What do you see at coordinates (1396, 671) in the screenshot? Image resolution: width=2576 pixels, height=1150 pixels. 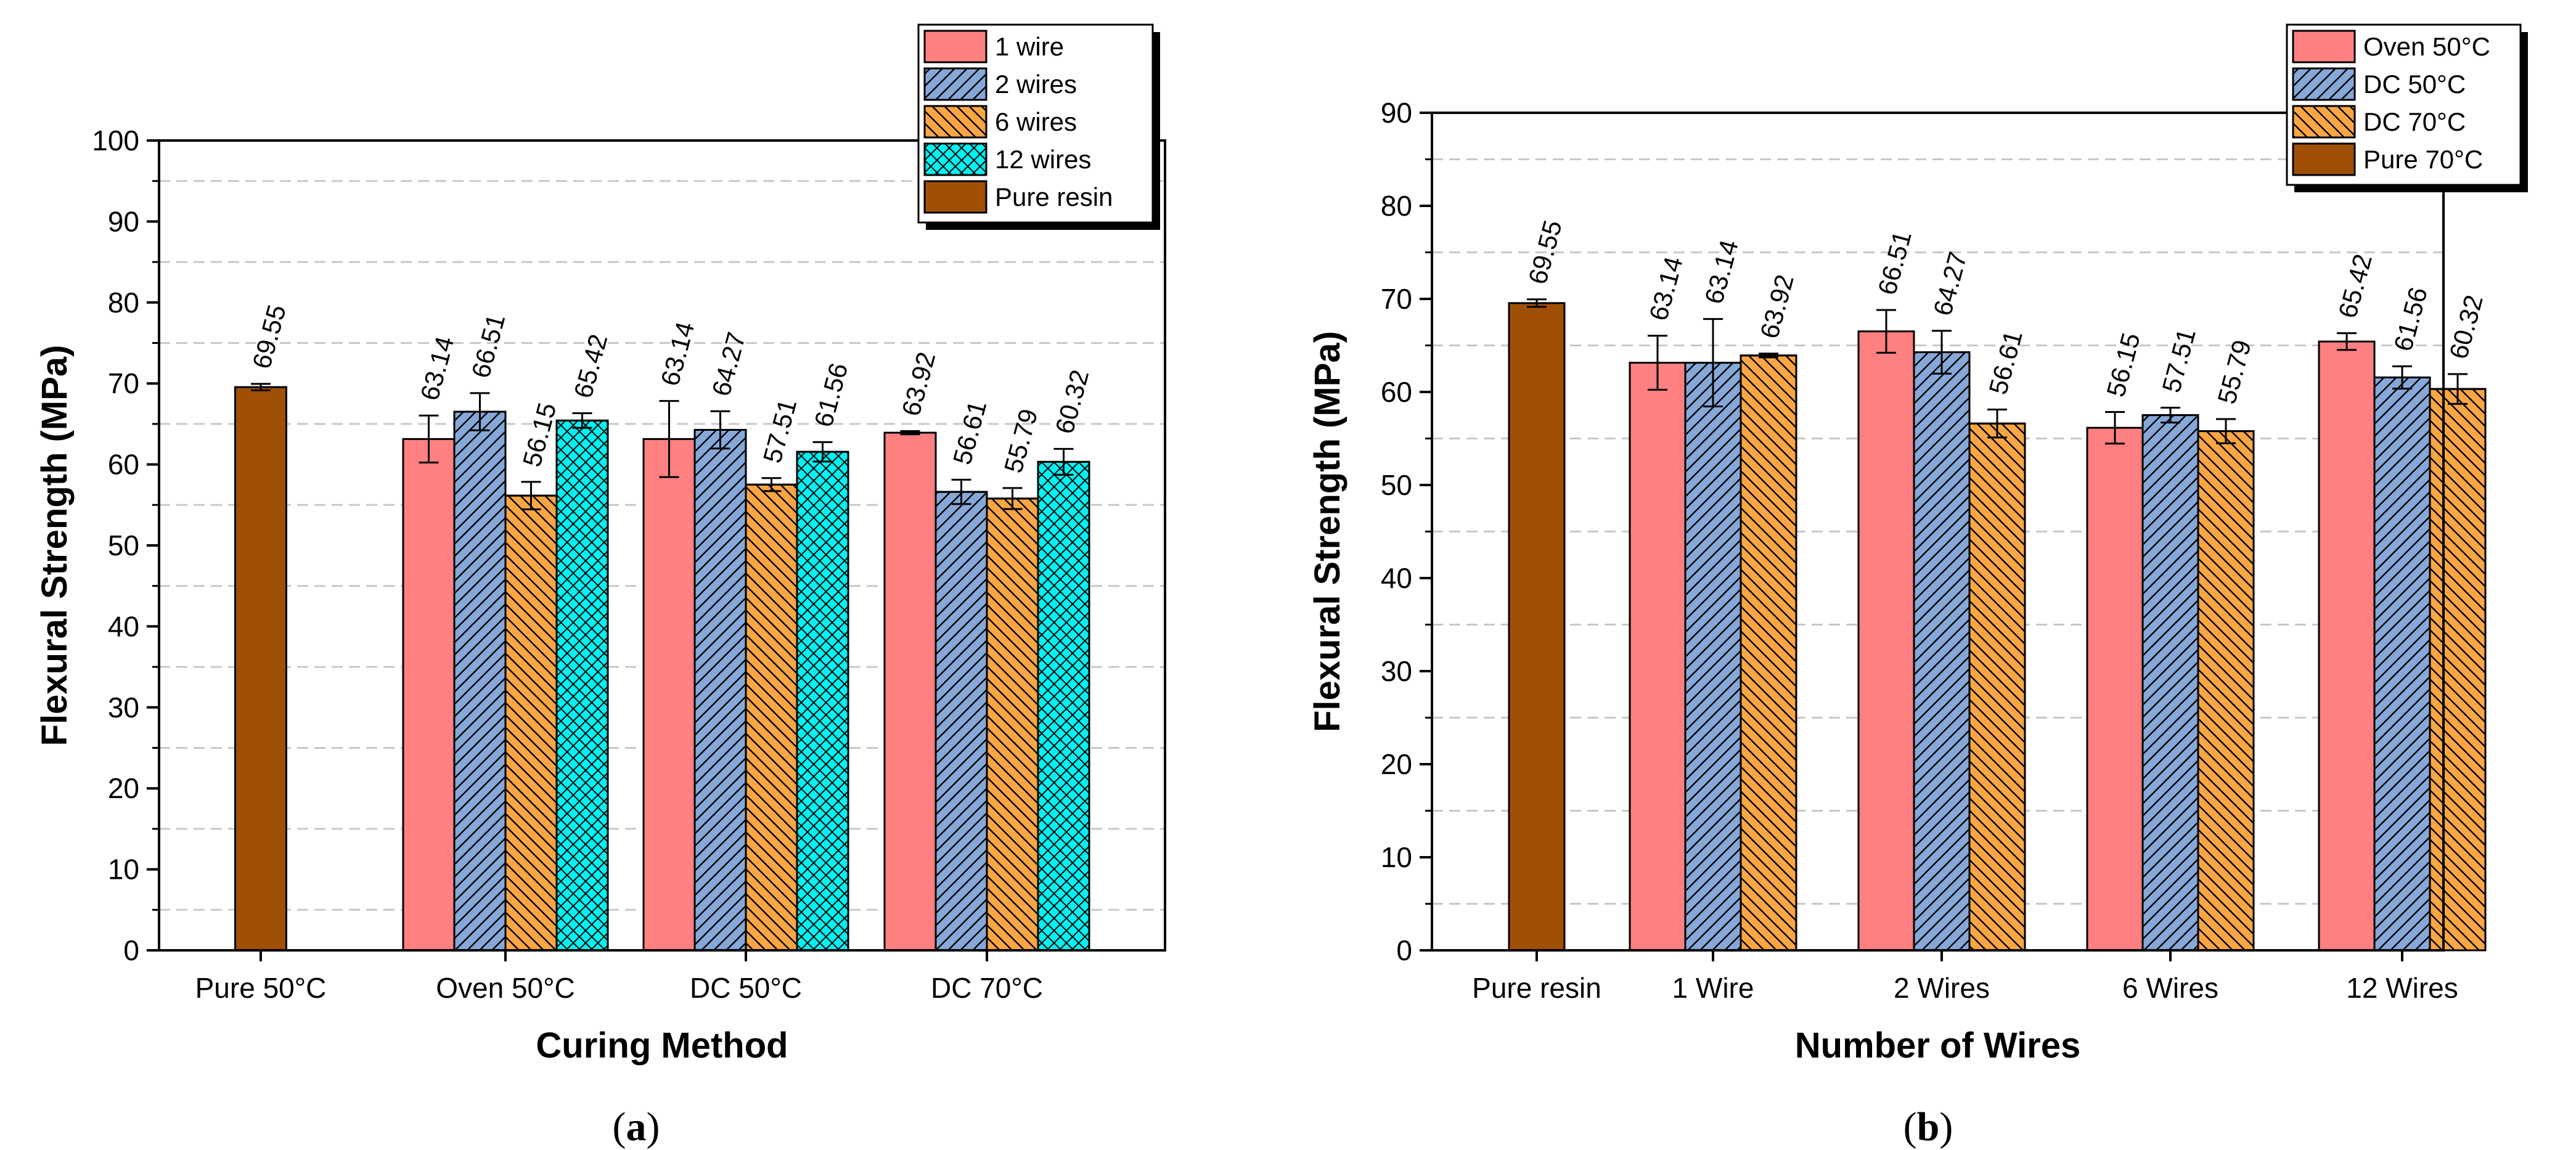 I see `y-tick-label: 30` at bounding box center [1396, 671].